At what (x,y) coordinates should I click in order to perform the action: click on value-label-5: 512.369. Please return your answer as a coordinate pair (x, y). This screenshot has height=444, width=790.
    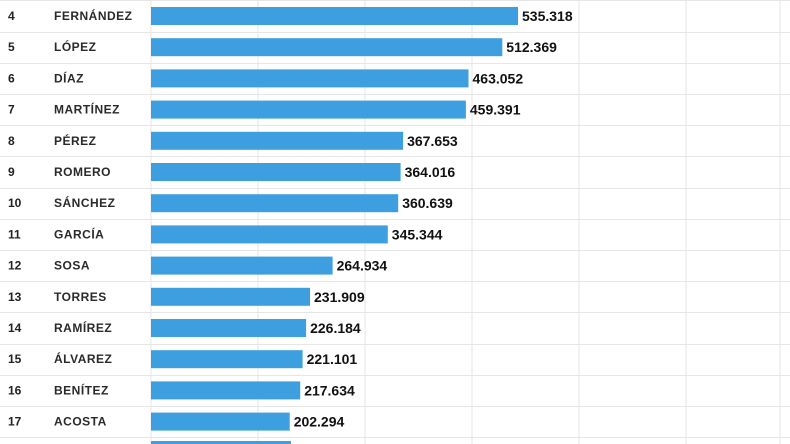
    Looking at the image, I should click on (531, 47).